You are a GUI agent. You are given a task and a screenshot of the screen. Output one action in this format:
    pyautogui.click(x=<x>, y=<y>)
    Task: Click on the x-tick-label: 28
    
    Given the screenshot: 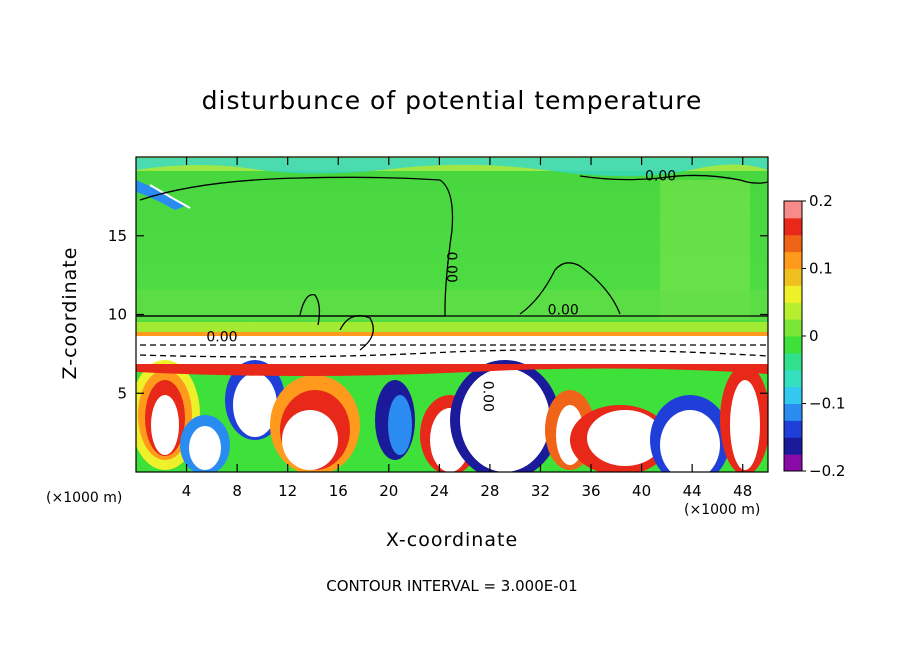 What is the action you would take?
    pyautogui.click(x=489, y=491)
    